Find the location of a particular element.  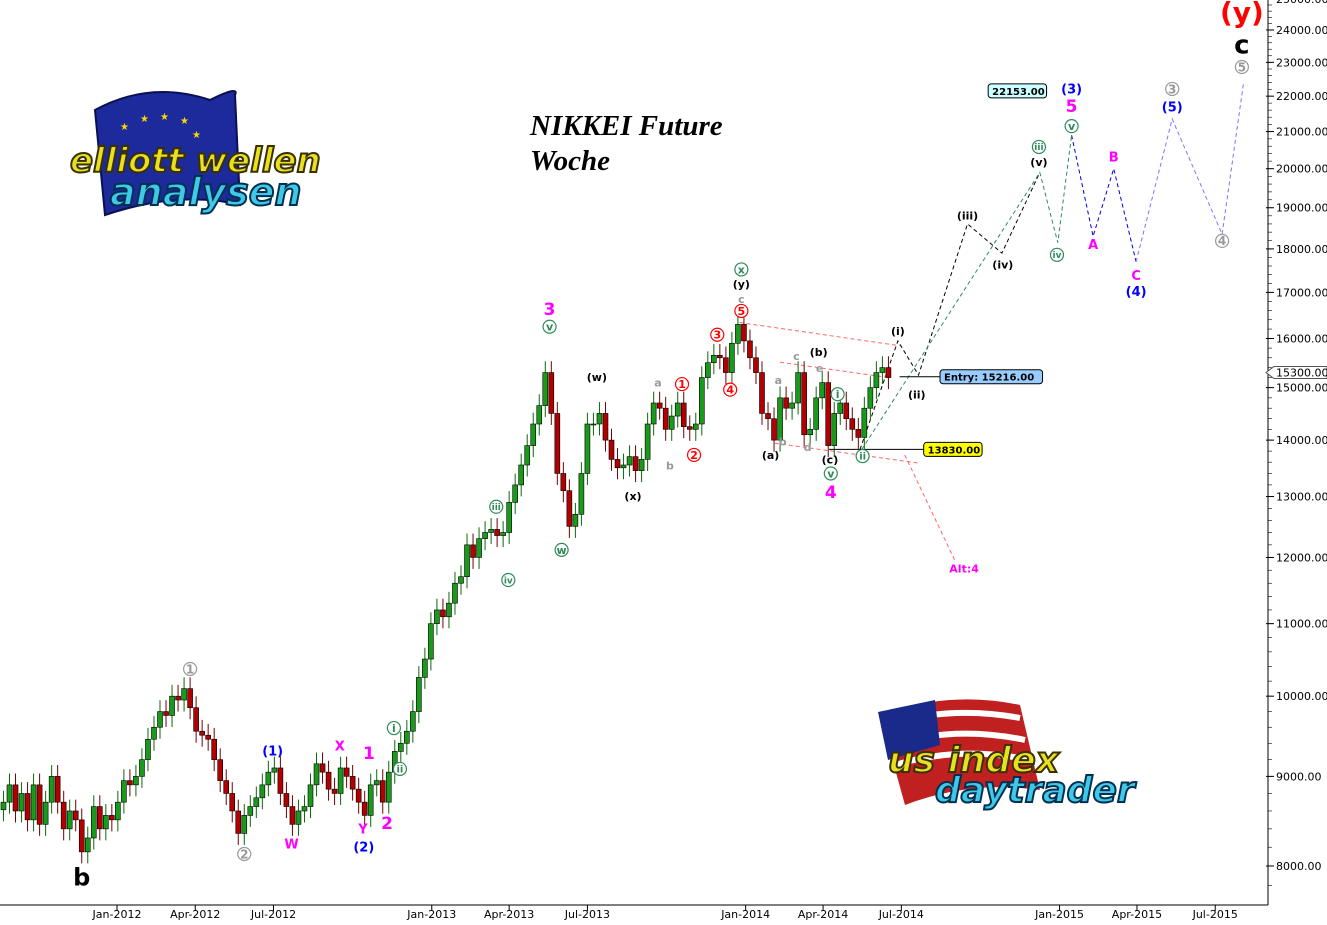

y-tick-label: 9000.00 is located at coordinates (1299, 776).